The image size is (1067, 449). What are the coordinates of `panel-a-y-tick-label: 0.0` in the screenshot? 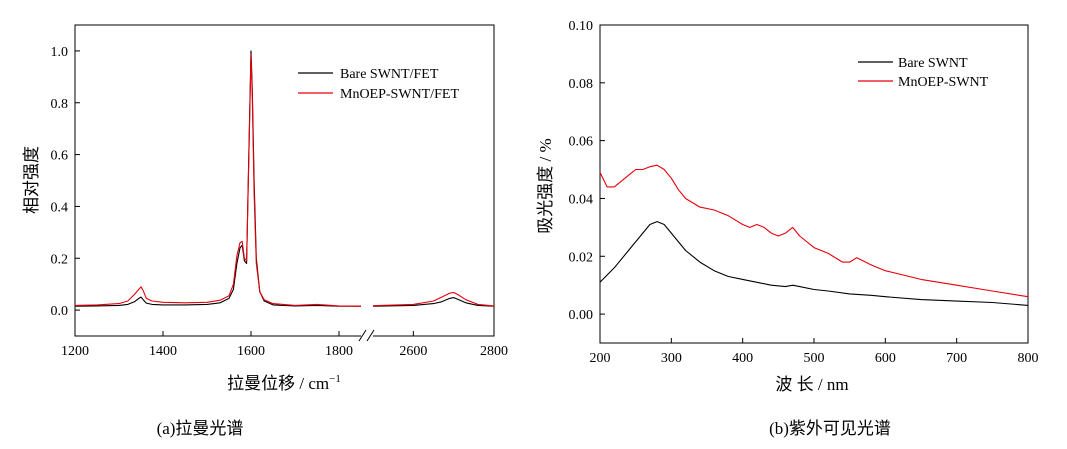 It's located at (60, 311).